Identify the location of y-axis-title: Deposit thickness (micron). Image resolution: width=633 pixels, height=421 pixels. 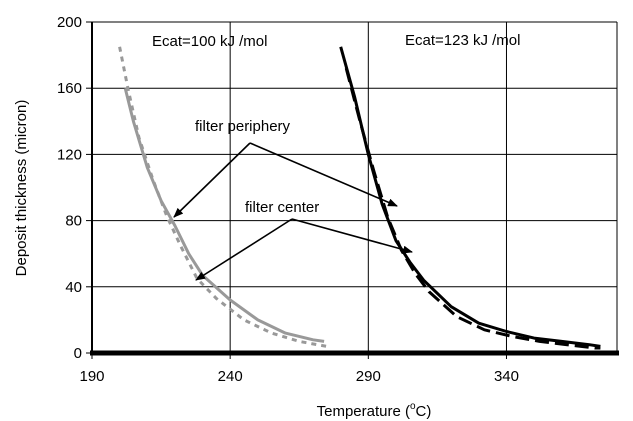
(21, 188).